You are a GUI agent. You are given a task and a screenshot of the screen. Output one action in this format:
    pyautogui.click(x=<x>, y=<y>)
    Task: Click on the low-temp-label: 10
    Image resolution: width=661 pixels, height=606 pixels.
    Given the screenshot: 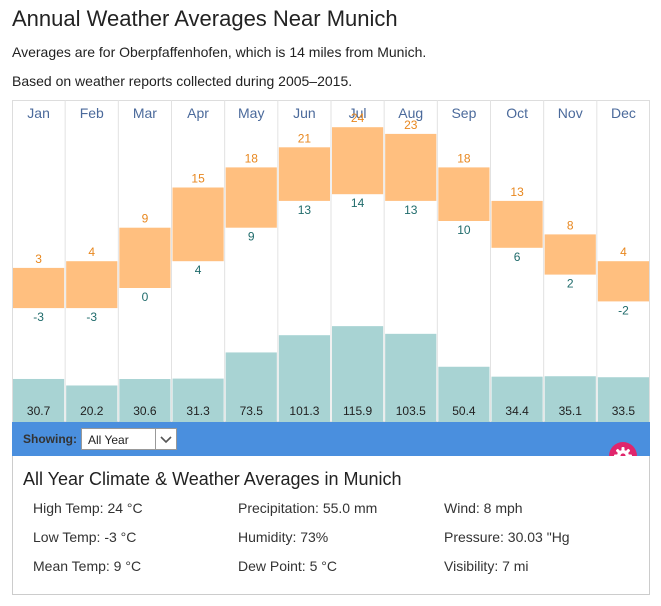 What is the action you would take?
    pyautogui.click(x=464, y=230)
    